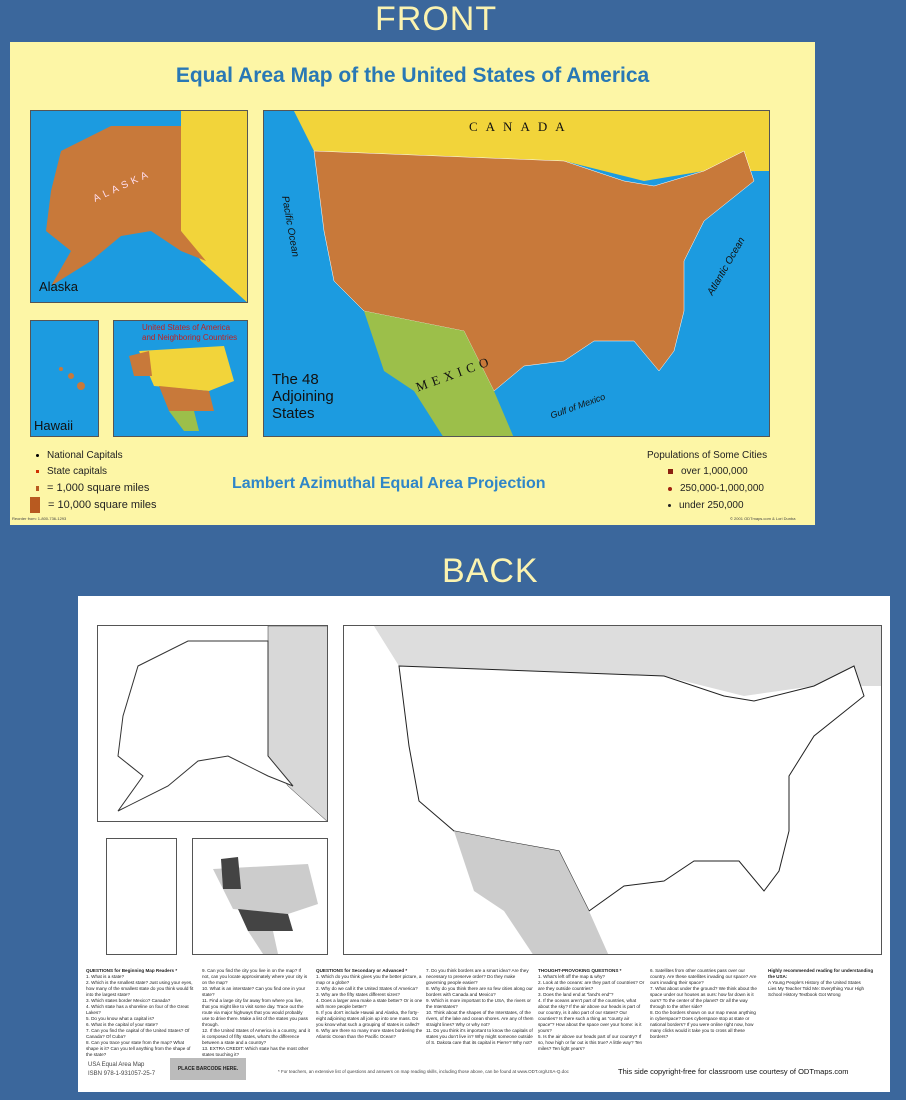  What do you see at coordinates (580, 970) in the screenshot?
I see `column-heading: THOUGHT-PROVOKING QUESTIONS *` at bounding box center [580, 970].